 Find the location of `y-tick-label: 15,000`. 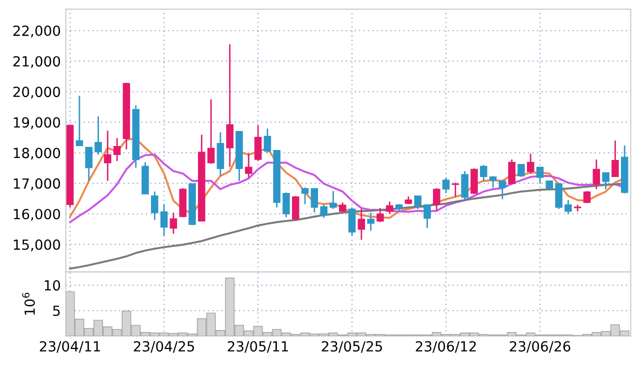

y-tick-label: 15,000 is located at coordinates (37, 245).